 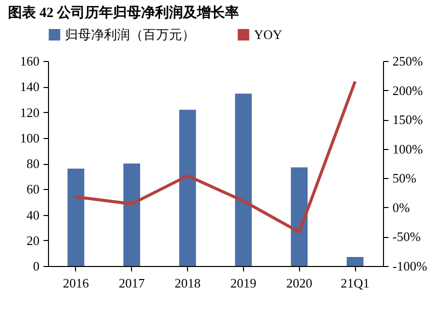 What do you see at coordinates (243, 283) in the screenshot?
I see `x-tick-label: 2019` at bounding box center [243, 283].